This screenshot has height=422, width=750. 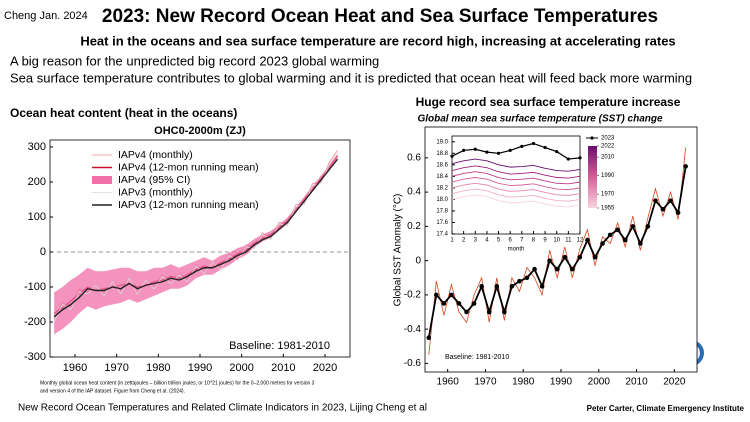 What do you see at coordinates (414, 157) in the screenshot?
I see `y-tick-label: 0.6` at bounding box center [414, 157].